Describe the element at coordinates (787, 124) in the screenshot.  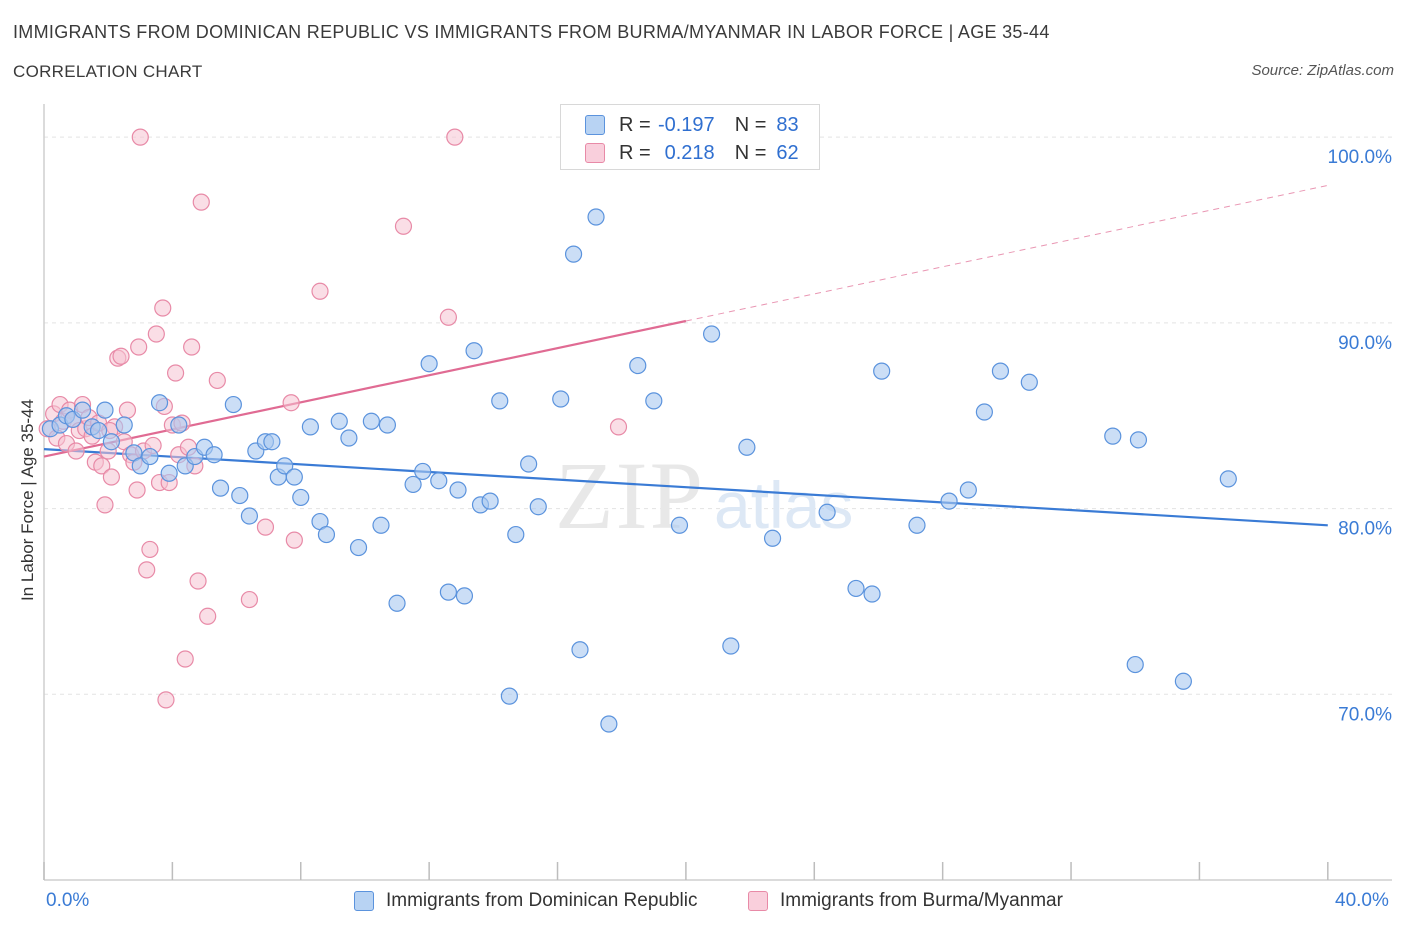
I see `legend-n-value: 83` at that location.